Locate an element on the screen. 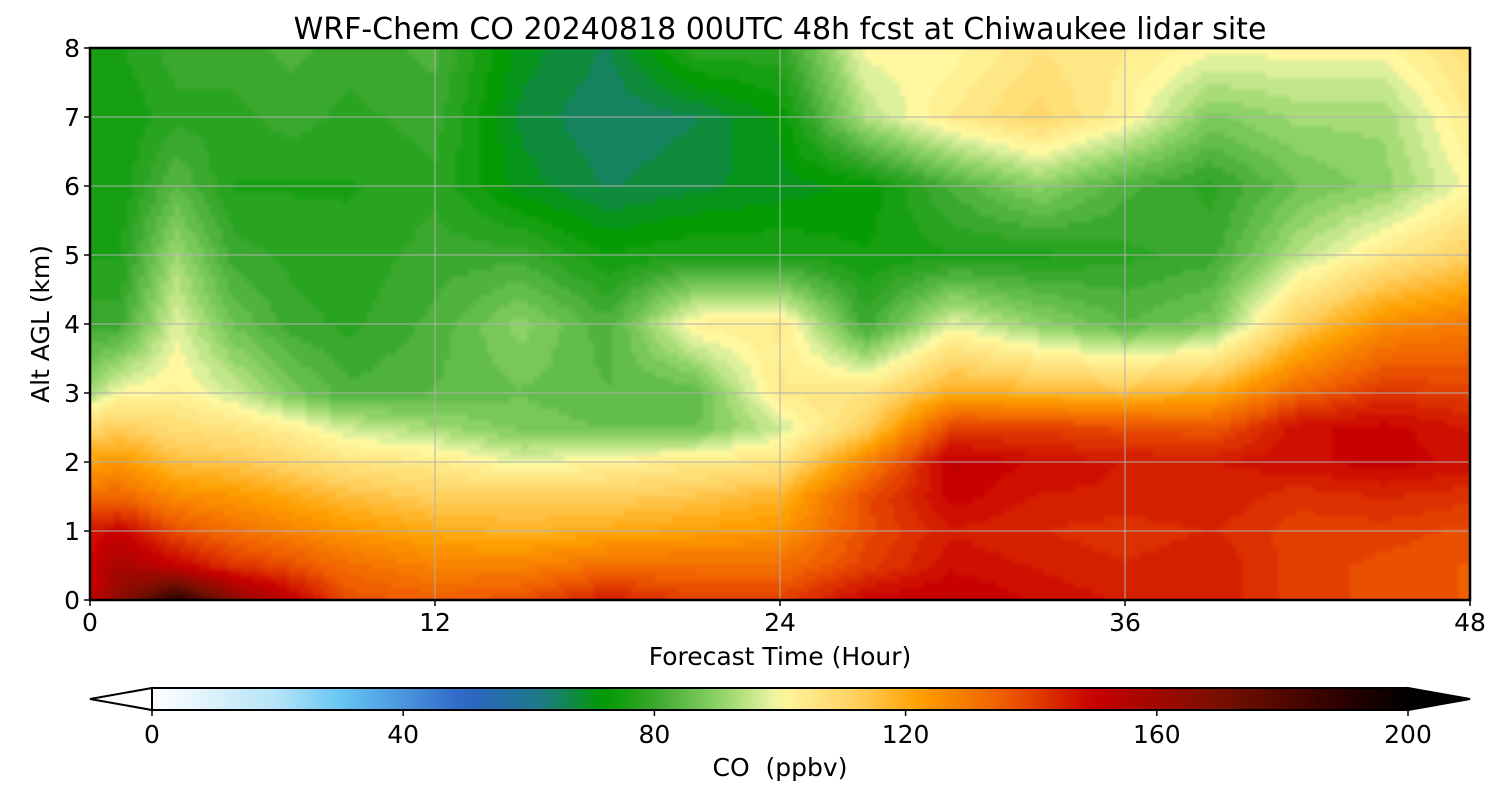  x-axis: 0 12 24 36 48 is located at coordinates (784, 618).